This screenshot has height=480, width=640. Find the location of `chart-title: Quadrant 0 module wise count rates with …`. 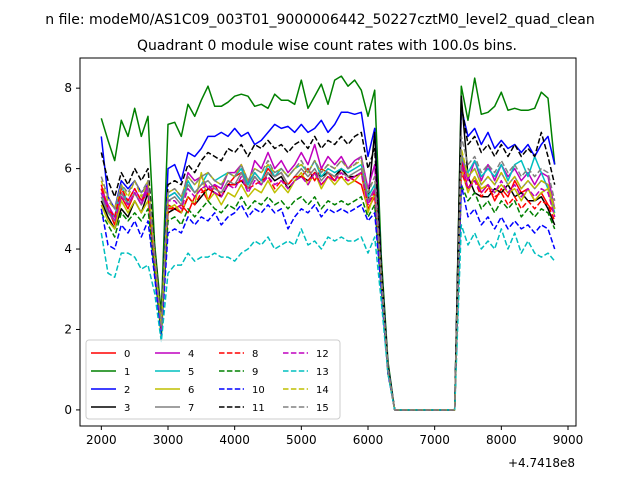

chart-title: Quadrant 0 module wise count rates with … is located at coordinates (327, 46).